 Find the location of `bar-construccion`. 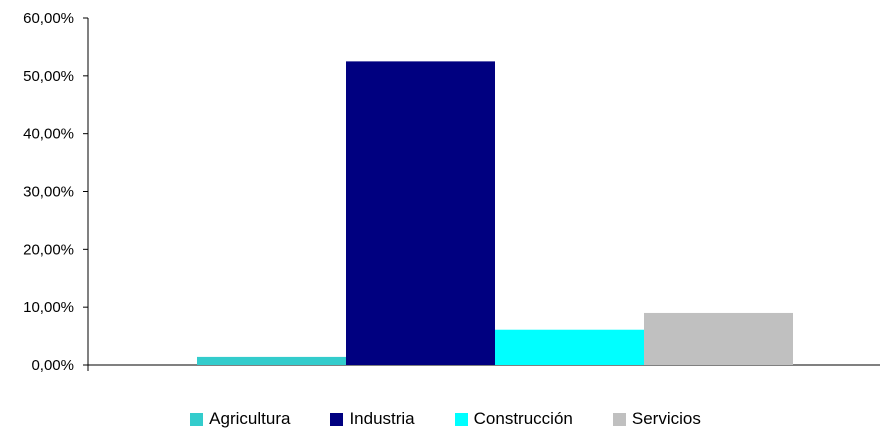

bar-construccion is located at coordinates (569, 347).